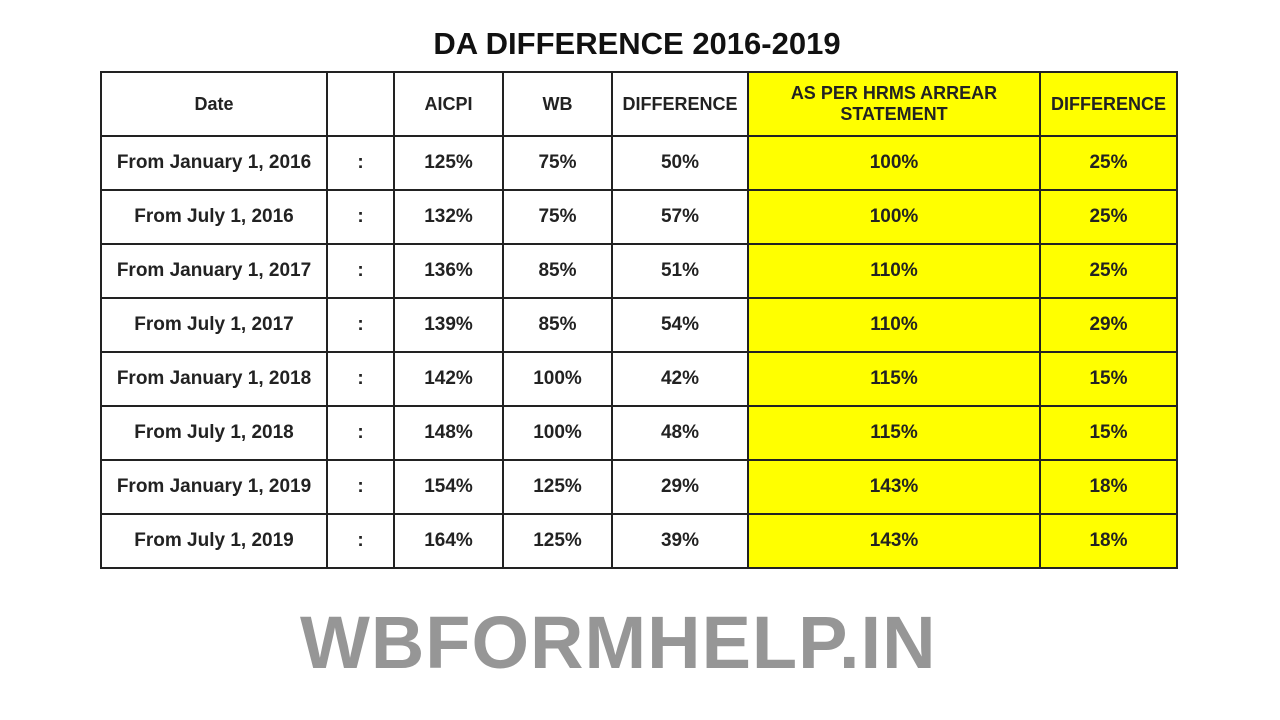 The width and height of the screenshot is (1280, 720). I want to click on cell-aicpi: 139%, so click(448, 325).